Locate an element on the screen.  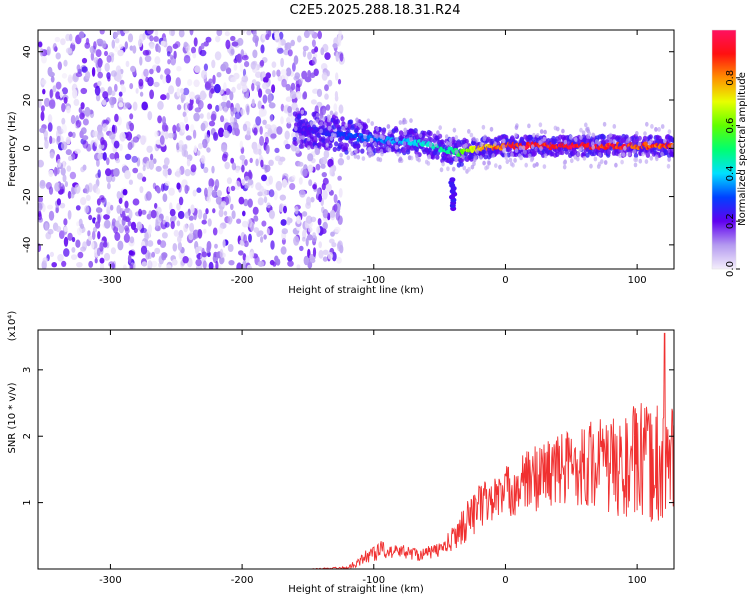
spectrogram-xlabel: Height of straight line (km) is located at coordinates (356, 290).